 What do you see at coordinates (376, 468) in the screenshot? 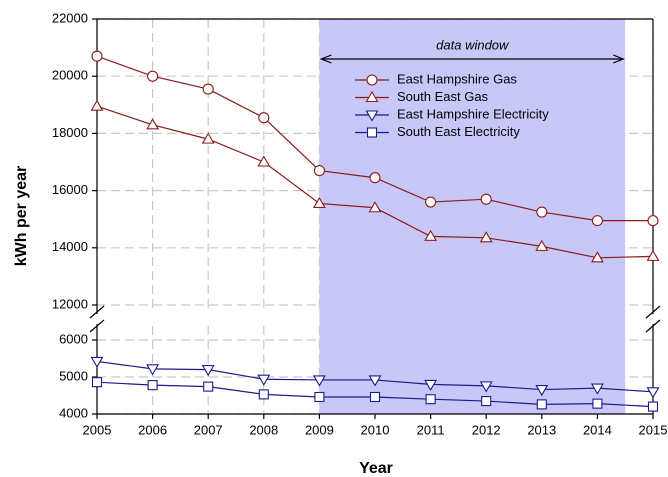
I see `x-axis-title: Year` at bounding box center [376, 468].